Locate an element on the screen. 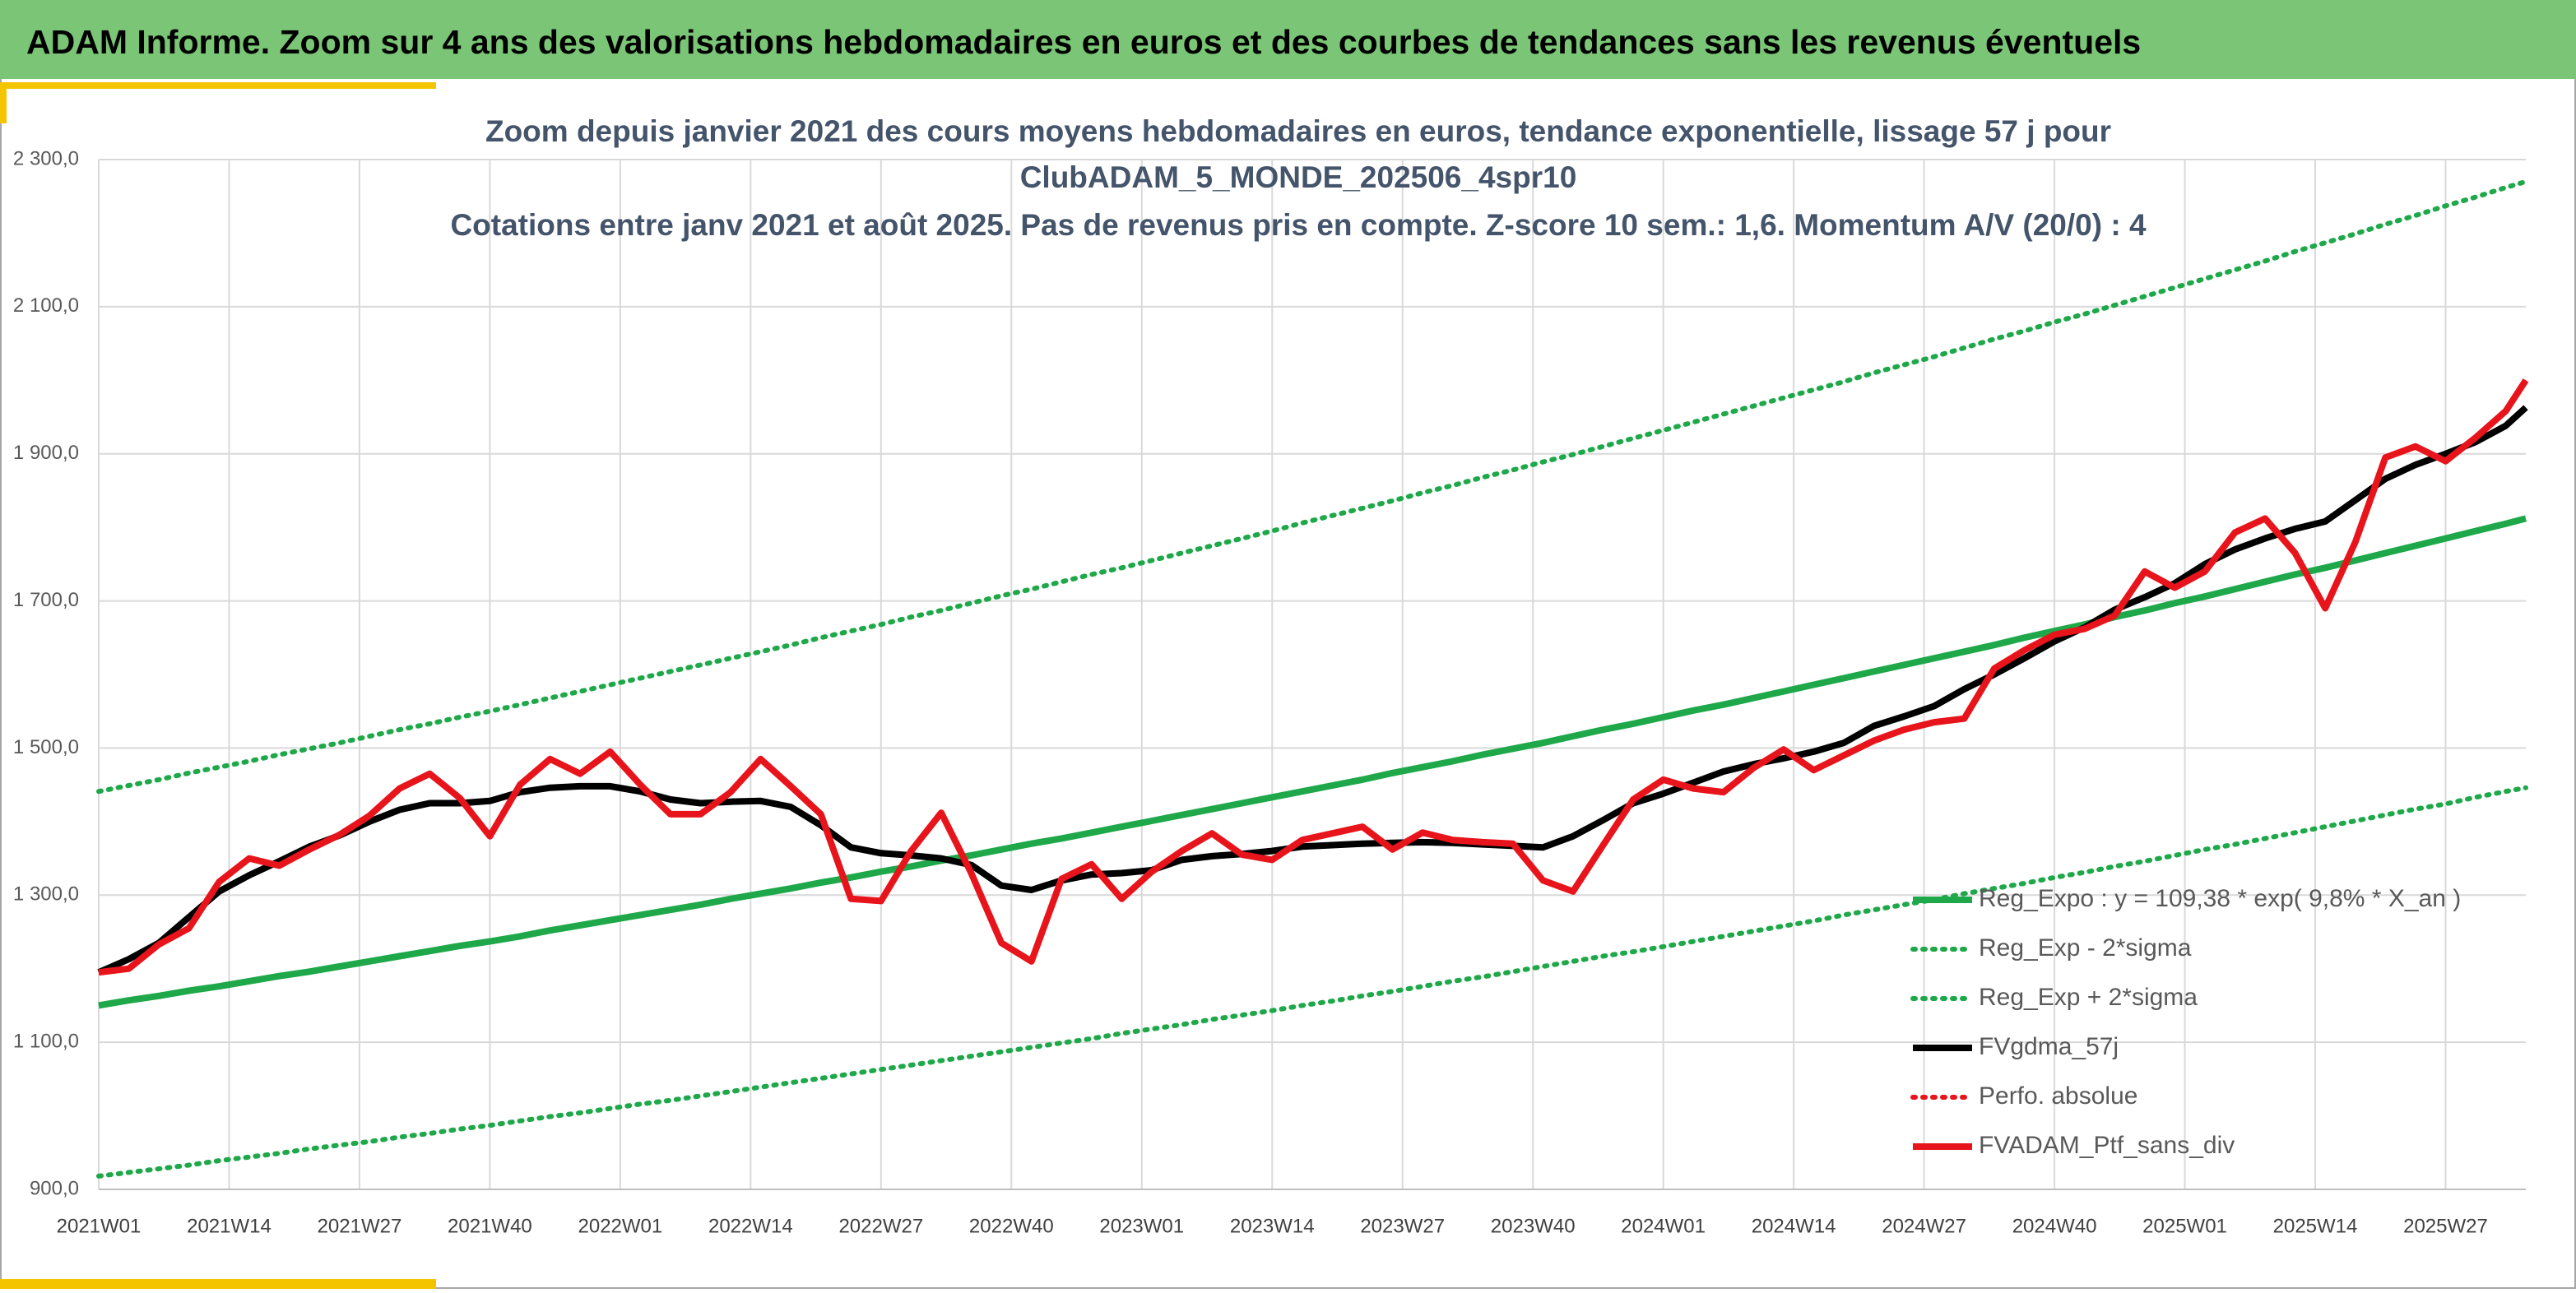 This screenshot has height=1293, width=2576. x-tick-label: 2024W40 is located at coordinates (2055, 1226).